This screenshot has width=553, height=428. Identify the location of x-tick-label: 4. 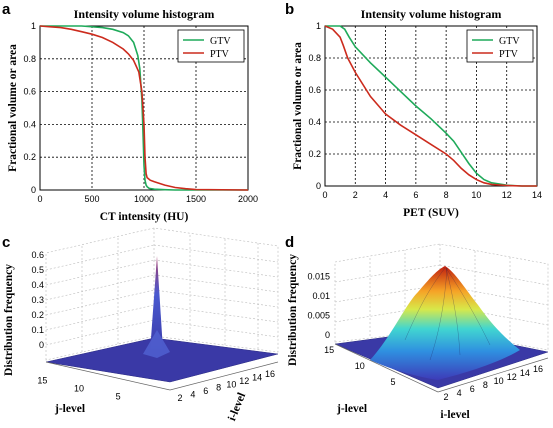
(385, 195).